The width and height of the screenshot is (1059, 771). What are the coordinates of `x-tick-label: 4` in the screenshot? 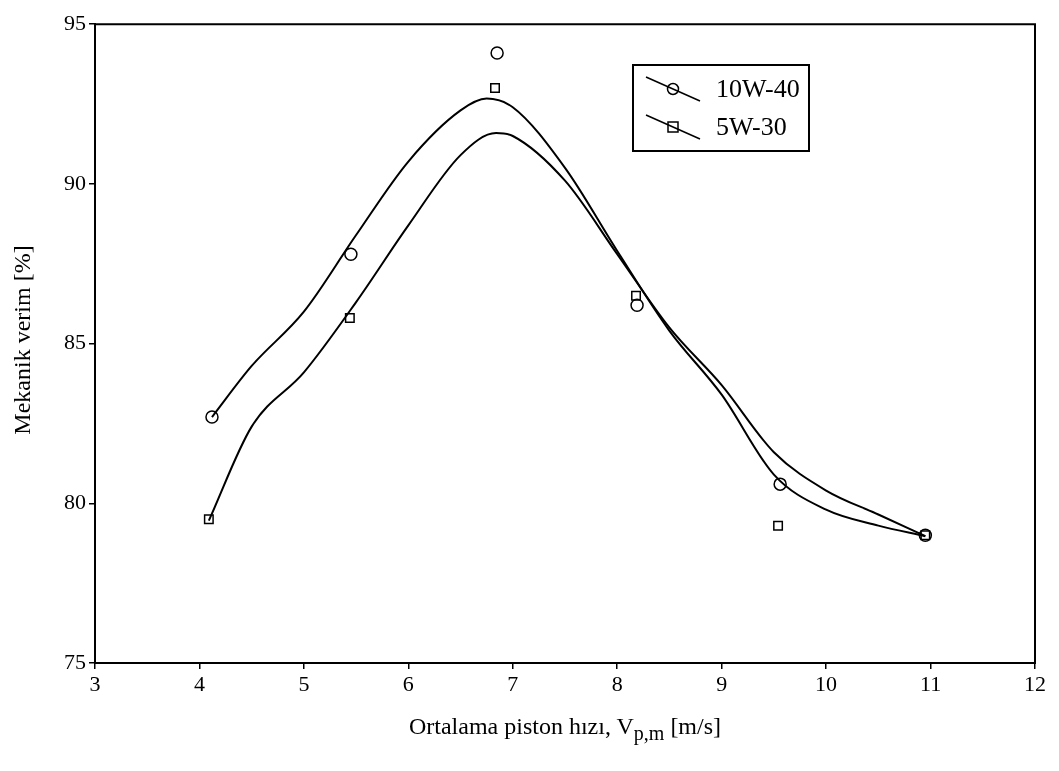 It's located at (199, 683).